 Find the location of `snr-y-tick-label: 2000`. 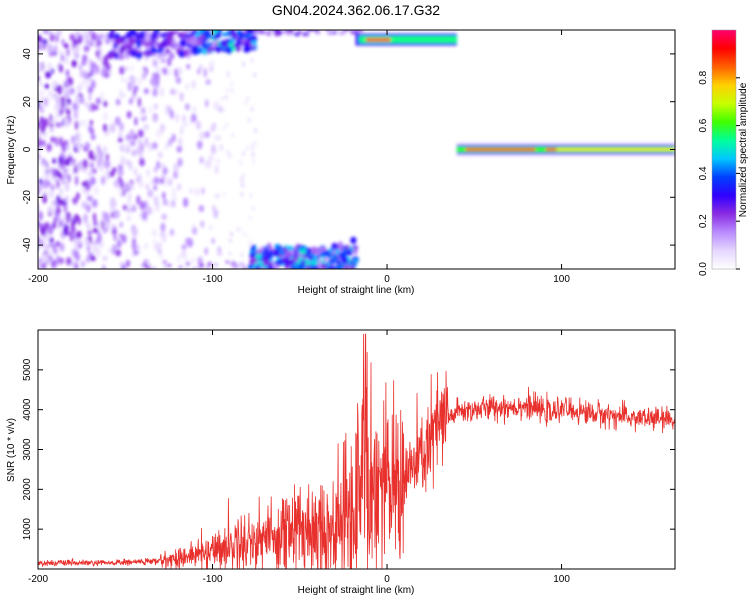

snr-y-tick-label: 2000 is located at coordinates (27, 489).